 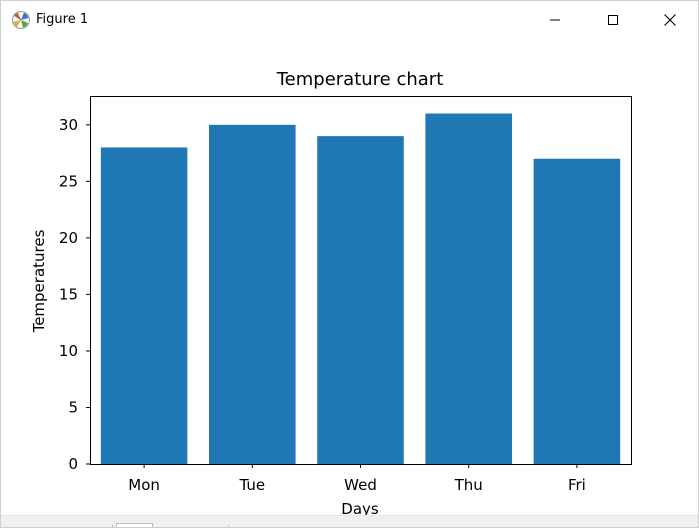 What do you see at coordinates (68, 294) in the screenshot?
I see `y-tick-label: 15` at bounding box center [68, 294].